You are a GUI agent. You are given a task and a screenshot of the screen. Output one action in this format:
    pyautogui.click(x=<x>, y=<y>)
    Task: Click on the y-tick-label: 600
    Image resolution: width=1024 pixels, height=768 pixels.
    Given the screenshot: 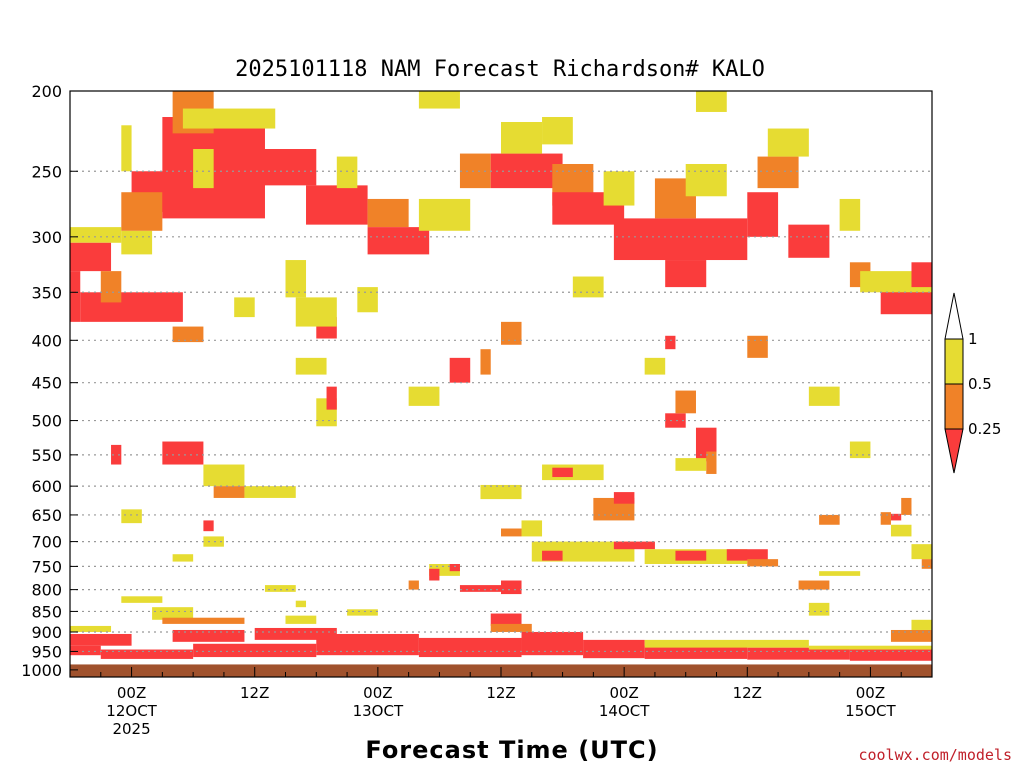 What is the action you would take?
    pyautogui.click(x=46, y=486)
    